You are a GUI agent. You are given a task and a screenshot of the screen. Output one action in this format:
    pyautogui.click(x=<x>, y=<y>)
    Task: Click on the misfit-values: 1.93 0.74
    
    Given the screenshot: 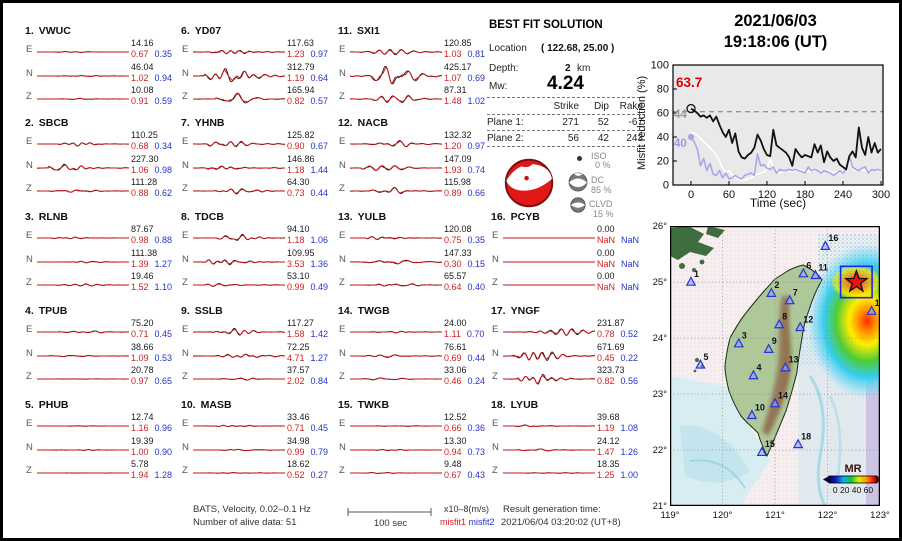 What is the action you would take?
    pyautogui.click(x=464, y=170)
    